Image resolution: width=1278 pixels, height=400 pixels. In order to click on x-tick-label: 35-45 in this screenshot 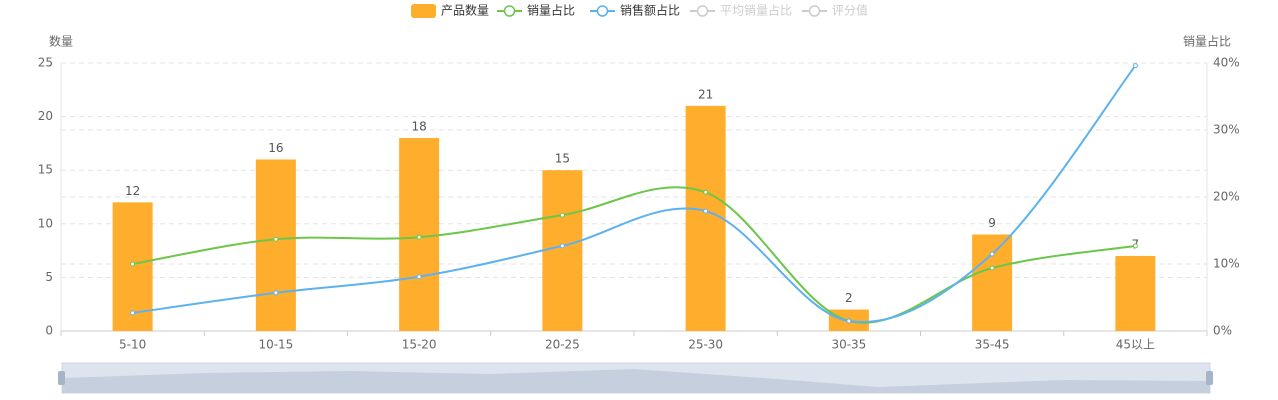, I will do `click(992, 345)`.